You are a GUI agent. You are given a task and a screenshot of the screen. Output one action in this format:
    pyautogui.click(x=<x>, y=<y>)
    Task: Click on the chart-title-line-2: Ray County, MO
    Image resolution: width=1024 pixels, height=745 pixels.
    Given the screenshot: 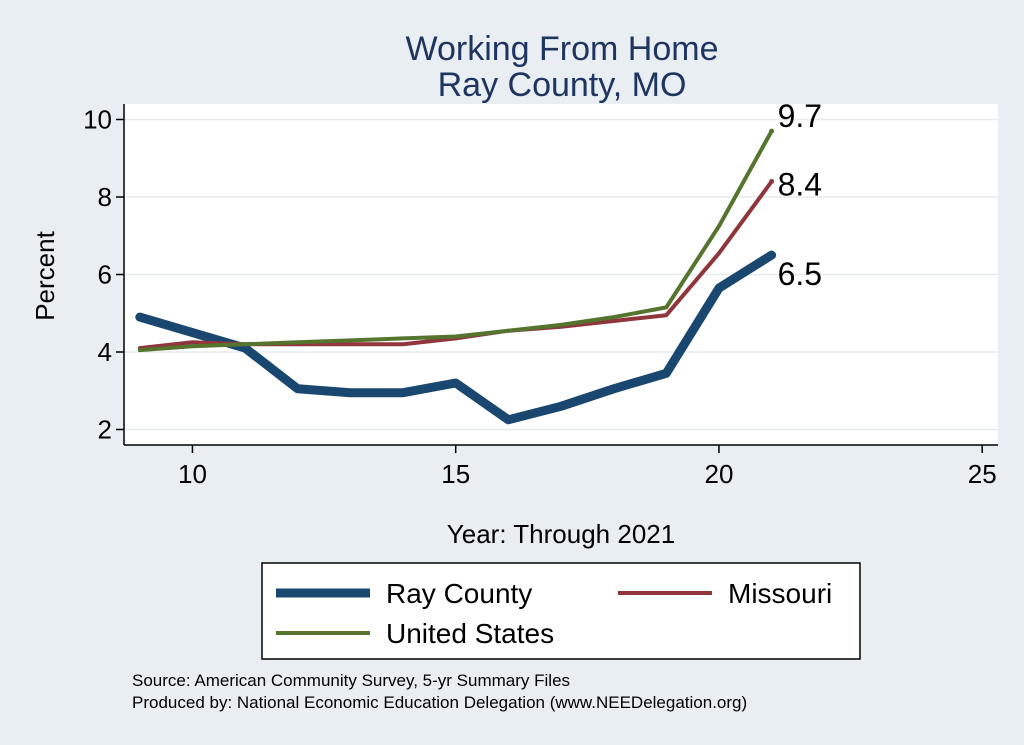 What is the action you would take?
    pyautogui.click(x=562, y=85)
    